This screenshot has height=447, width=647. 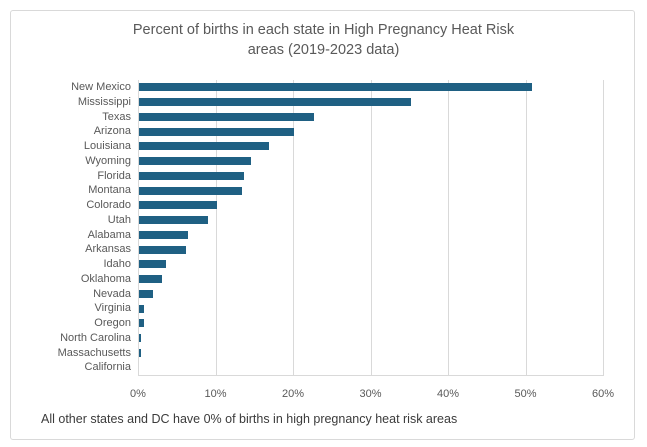 I want to click on y-axis-label: Montana, so click(x=109, y=190).